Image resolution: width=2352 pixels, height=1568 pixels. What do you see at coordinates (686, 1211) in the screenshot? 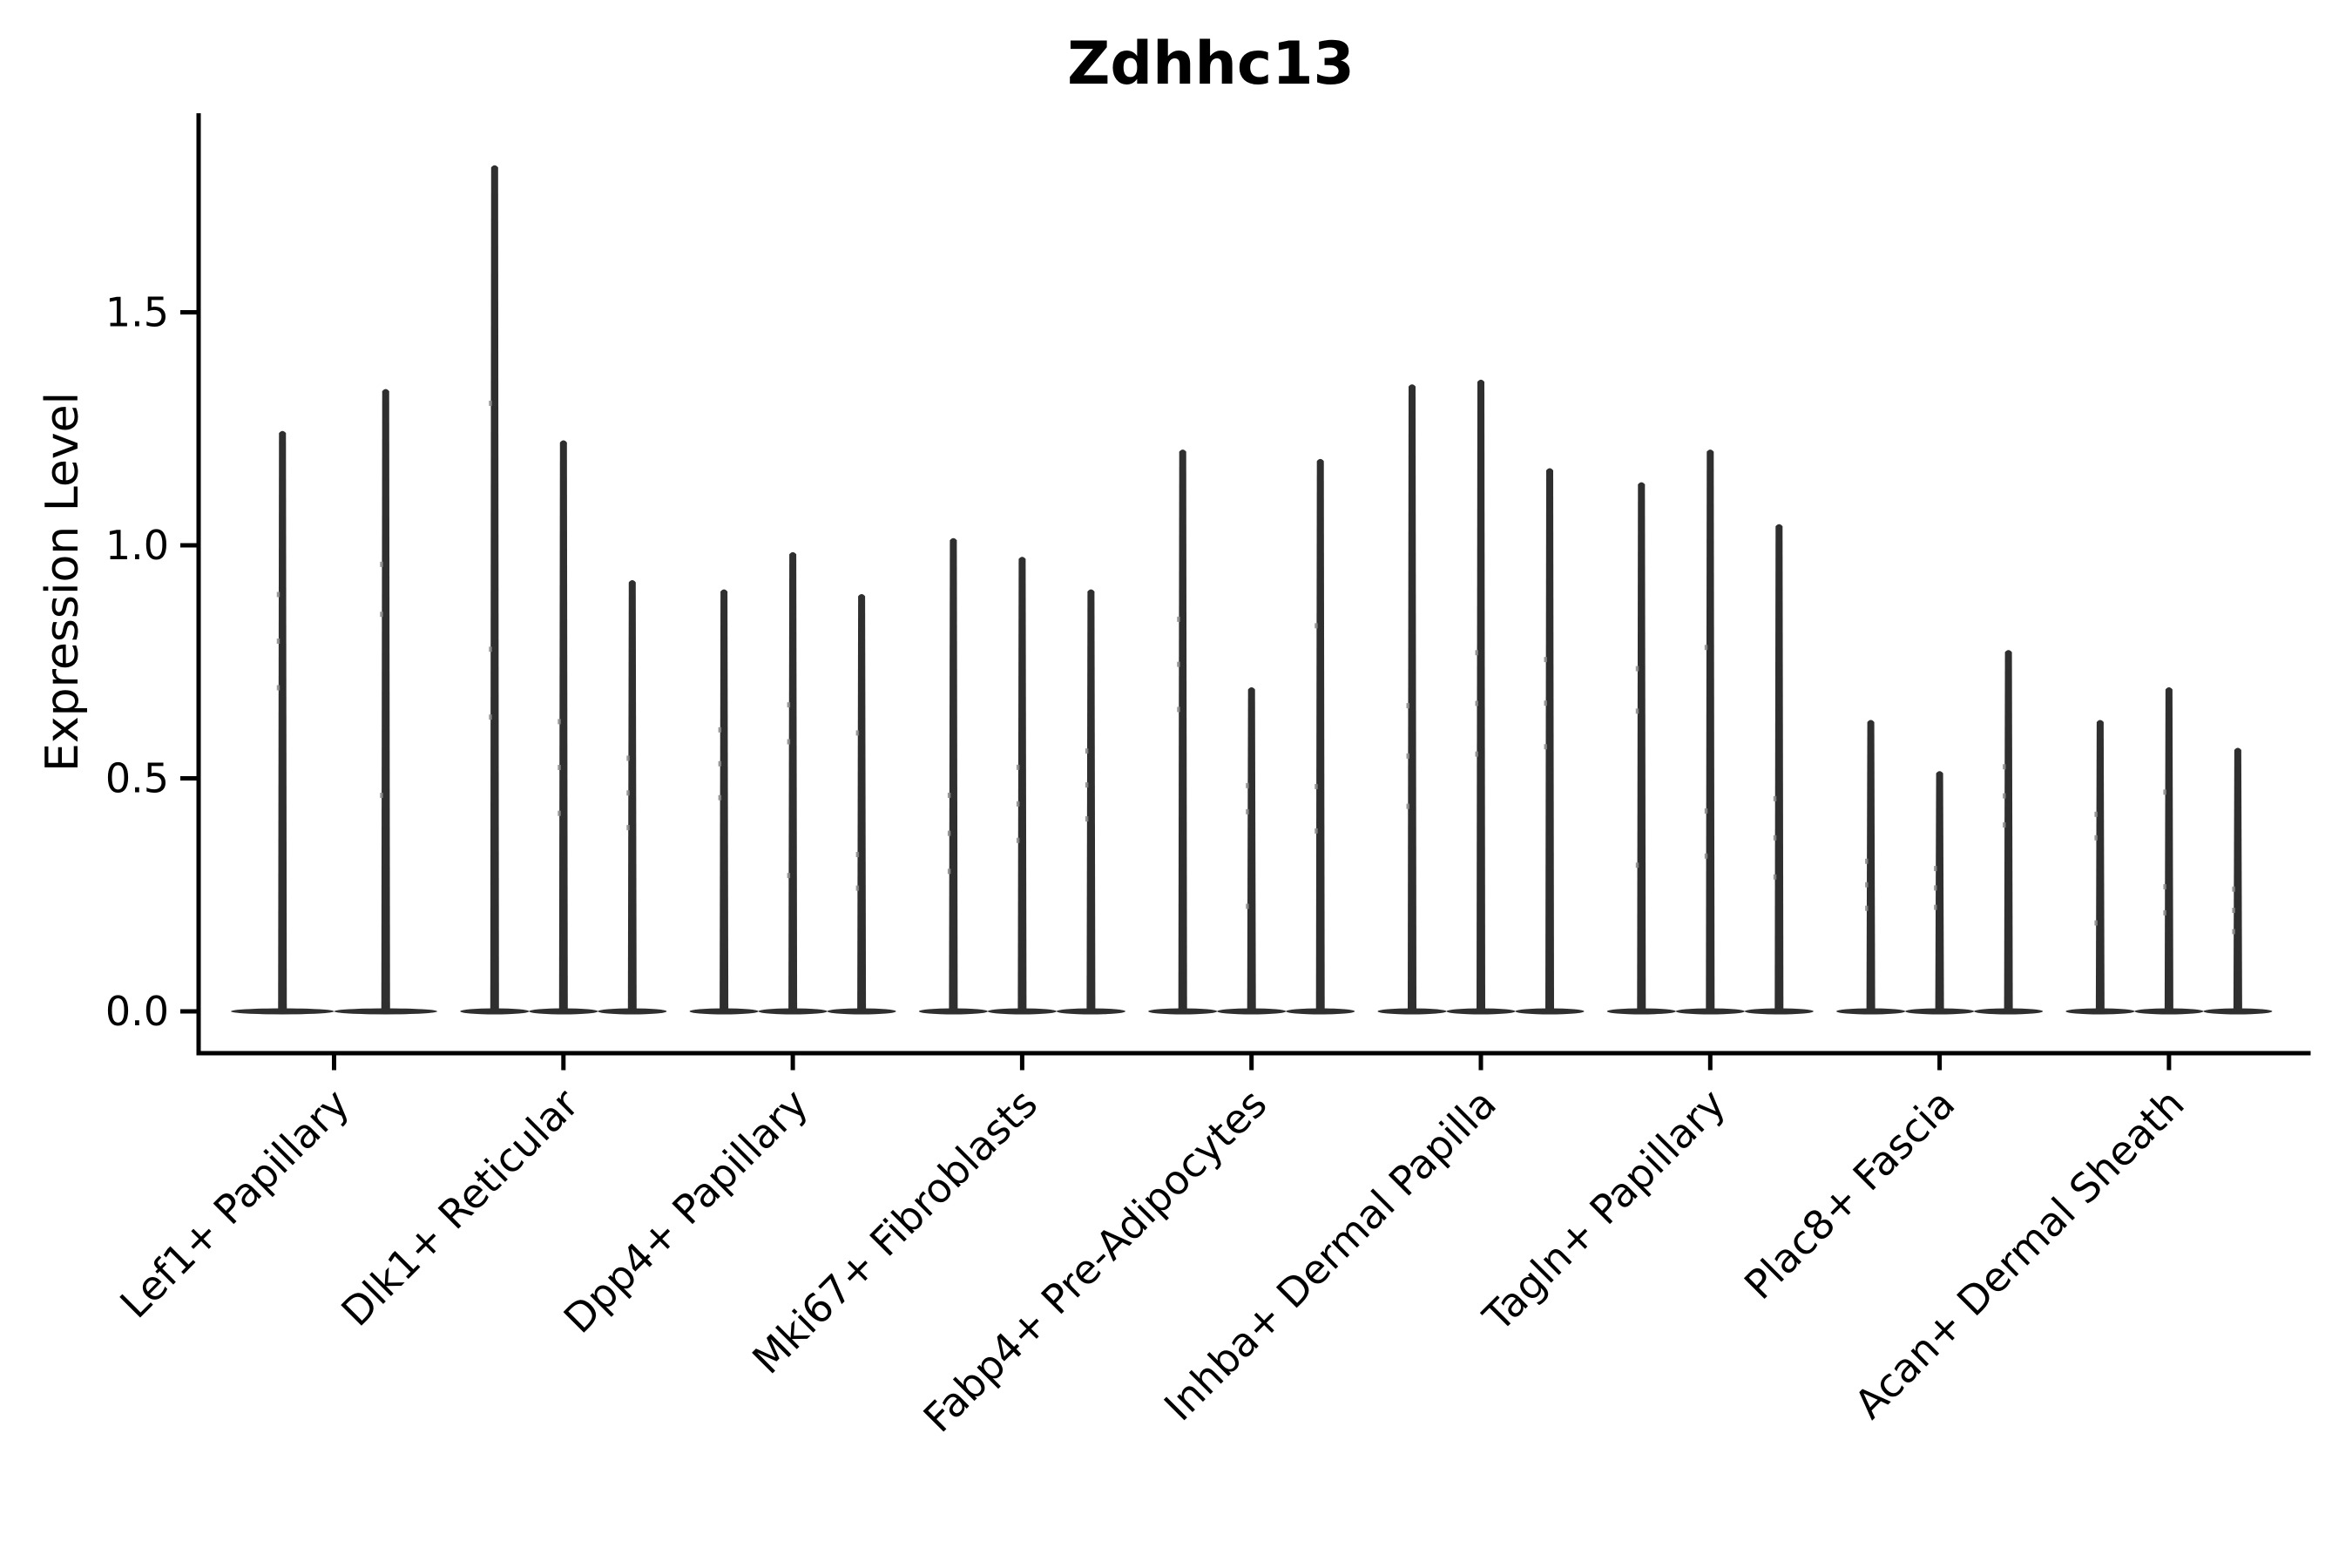
I see `x-tick-label: Dpp4+ Papillary` at bounding box center [686, 1211].